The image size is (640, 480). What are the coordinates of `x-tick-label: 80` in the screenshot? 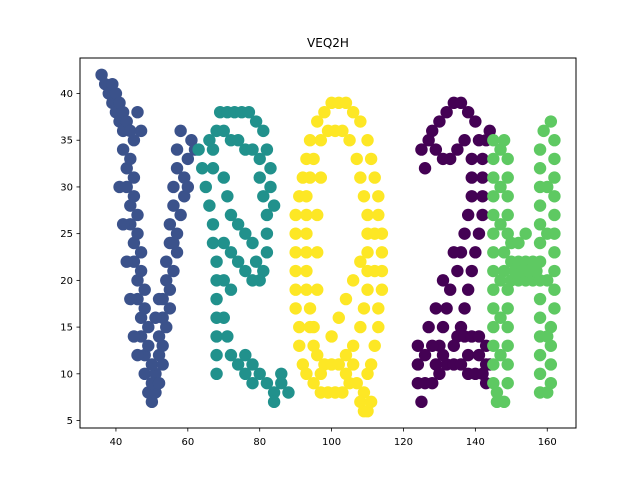 It's located at (259, 442).